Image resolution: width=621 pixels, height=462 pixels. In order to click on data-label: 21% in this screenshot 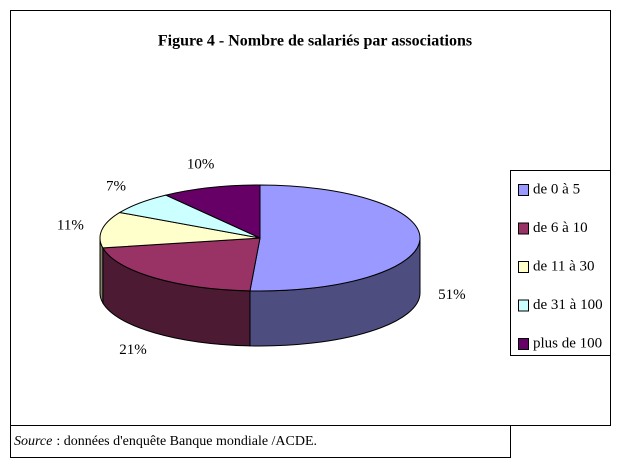, I will do `click(133, 350)`.